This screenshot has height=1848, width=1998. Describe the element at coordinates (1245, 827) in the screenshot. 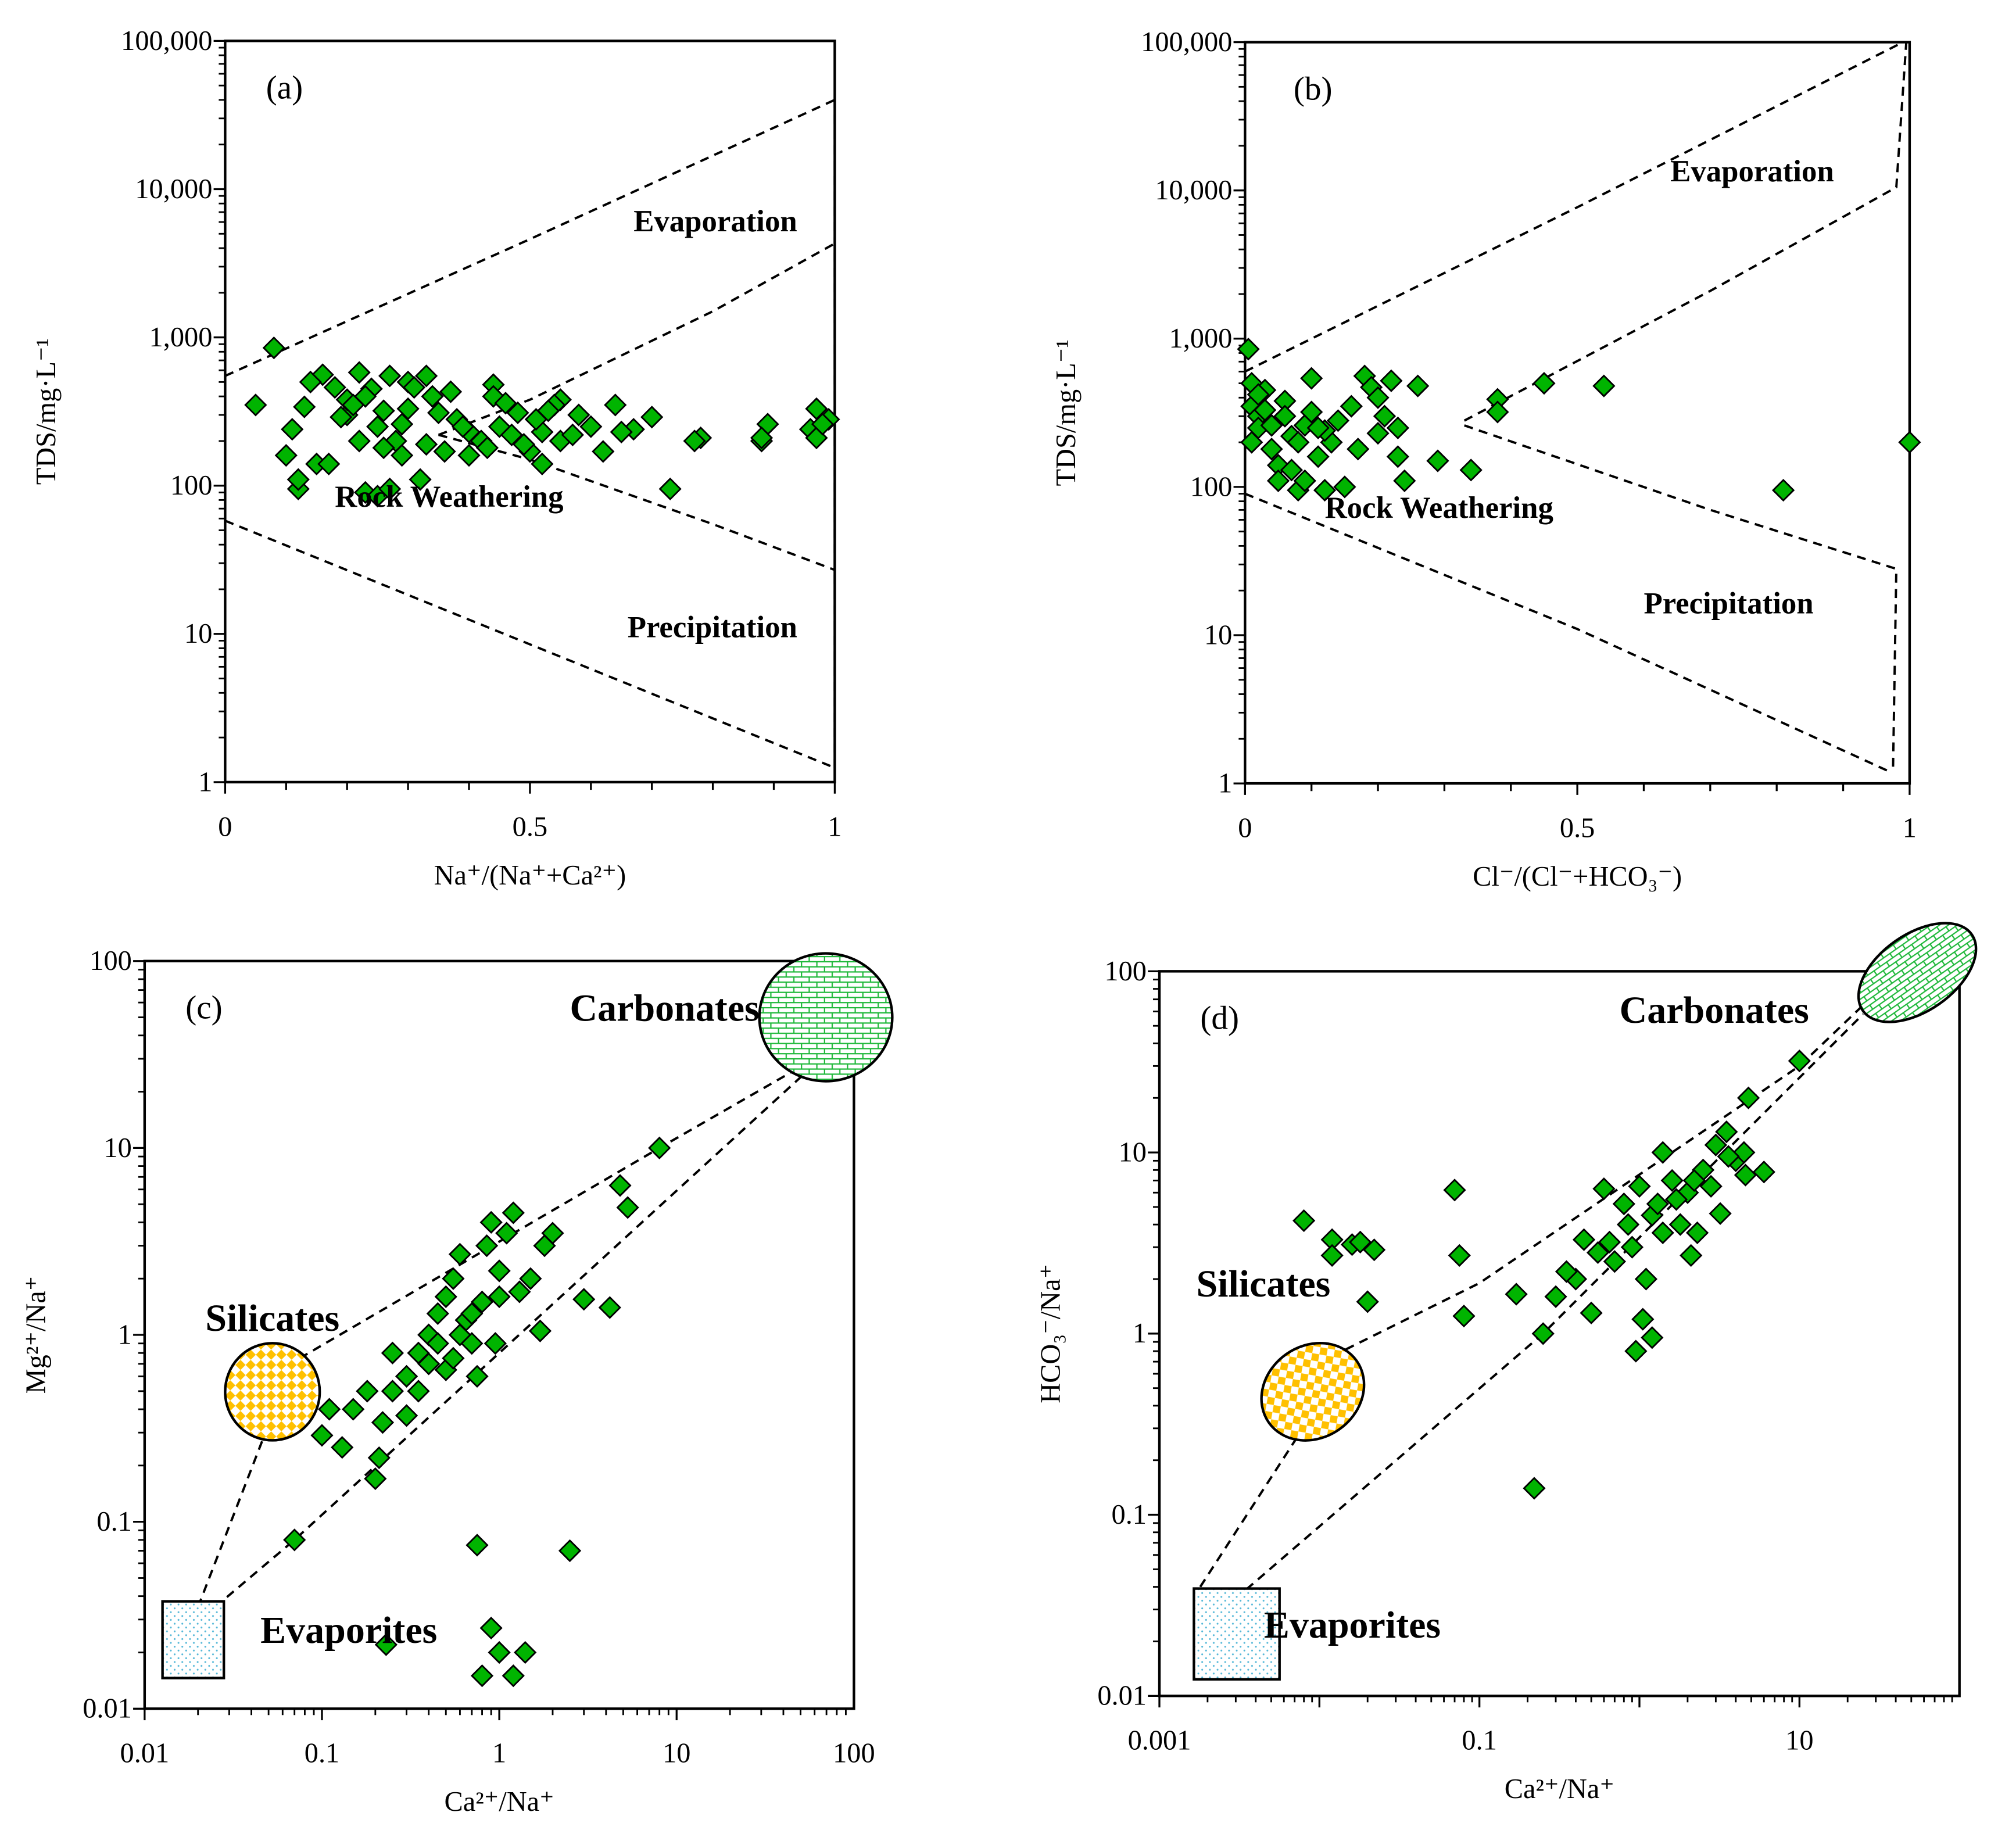

I see `x-tick-label: 0` at that location.